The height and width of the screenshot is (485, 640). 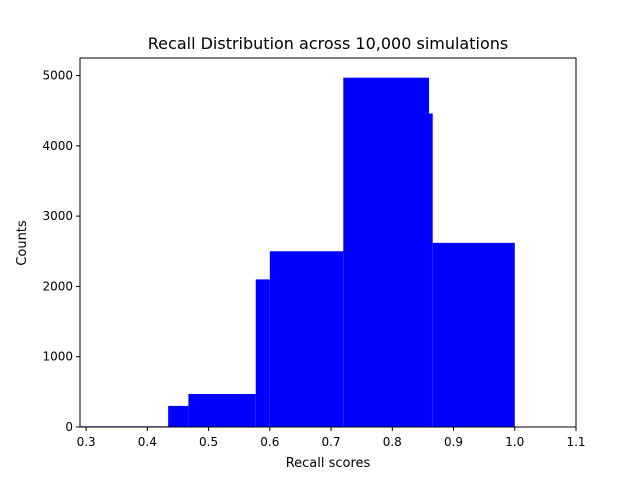 What do you see at coordinates (269, 442) in the screenshot?
I see `x-tick-label: 0.6` at bounding box center [269, 442].